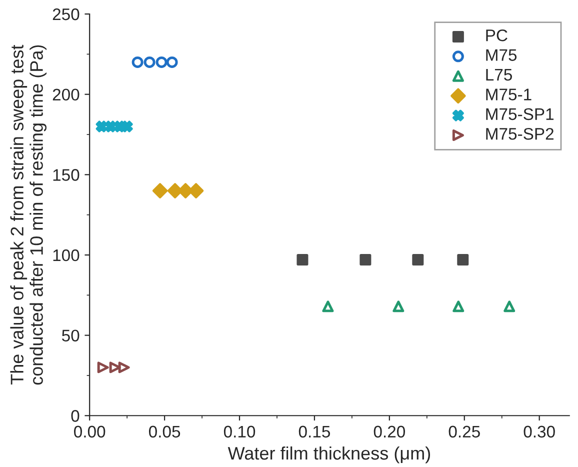 The width and height of the screenshot is (578, 467). What do you see at coordinates (71, 336) in the screenshot?
I see `y-tick-label: 50` at bounding box center [71, 336].